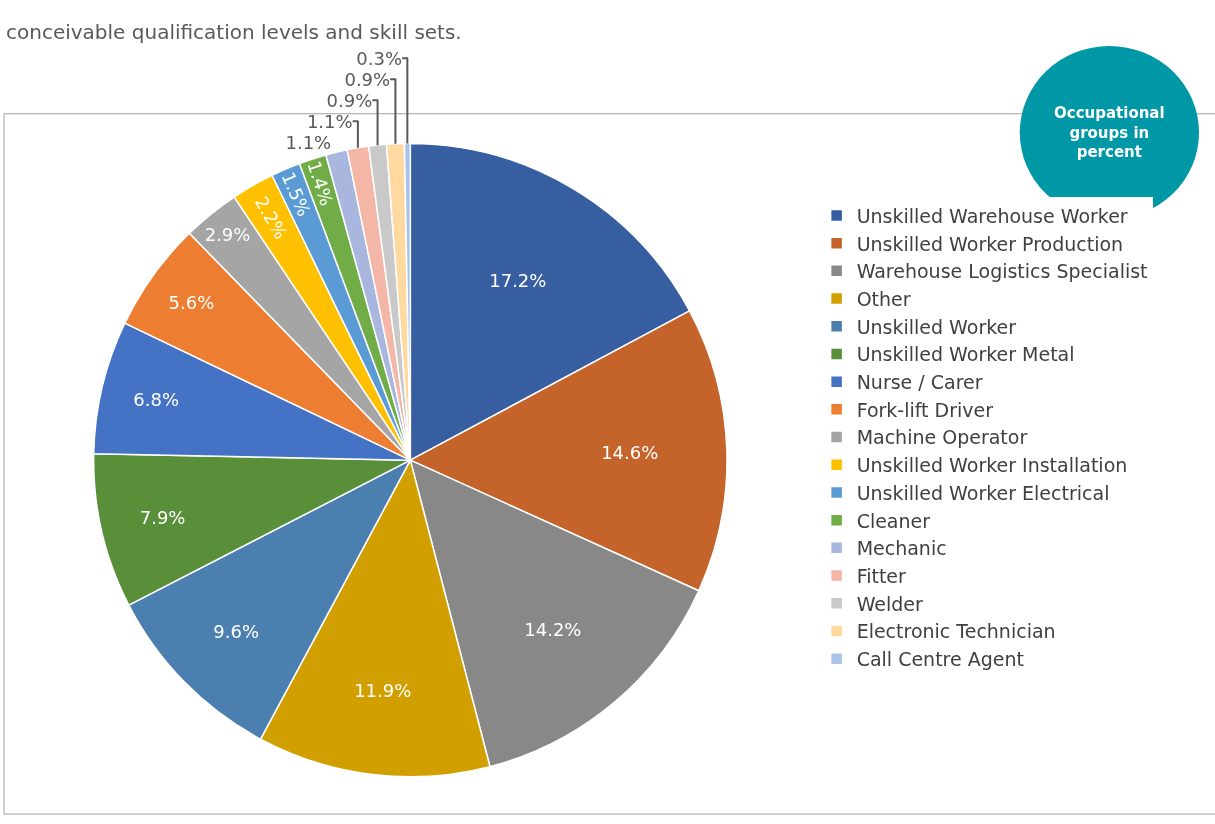 Image resolution: width=1215 pixels, height=824 pixels. Describe the element at coordinates (942, 437) in the screenshot. I see `legend-label: Machine Operator` at that location.